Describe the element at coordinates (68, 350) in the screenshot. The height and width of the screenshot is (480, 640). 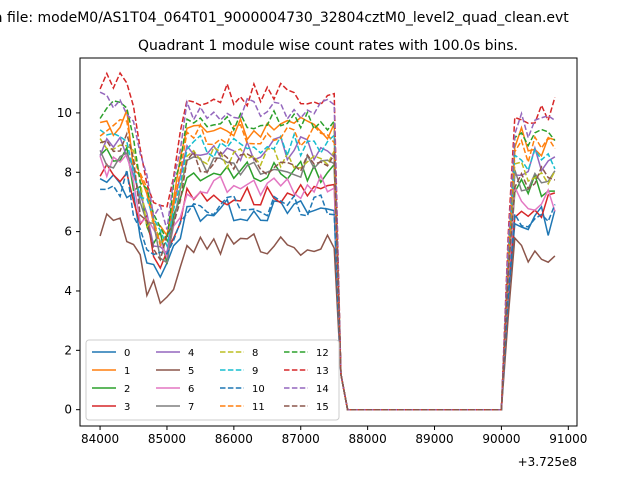
I see `y-tick-label: 2` at that location.